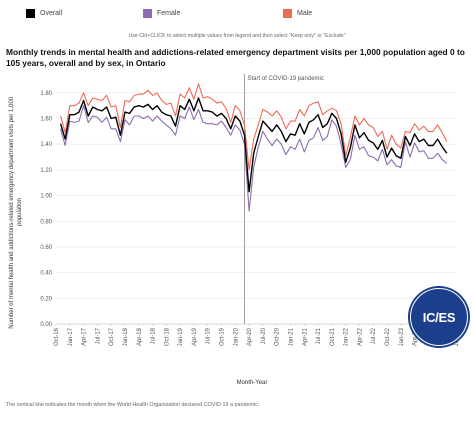 Image resolution: width=474 pixels, height=424 pixels. Describe the element at coordinates (46, 325) in the screenshot. I see `y-tick-label: 0.00` at that location.